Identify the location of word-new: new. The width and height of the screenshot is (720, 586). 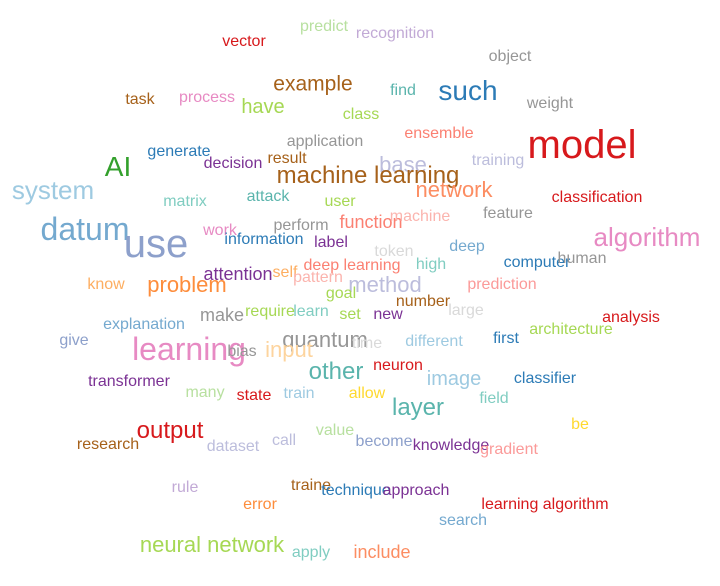
(388, 314).